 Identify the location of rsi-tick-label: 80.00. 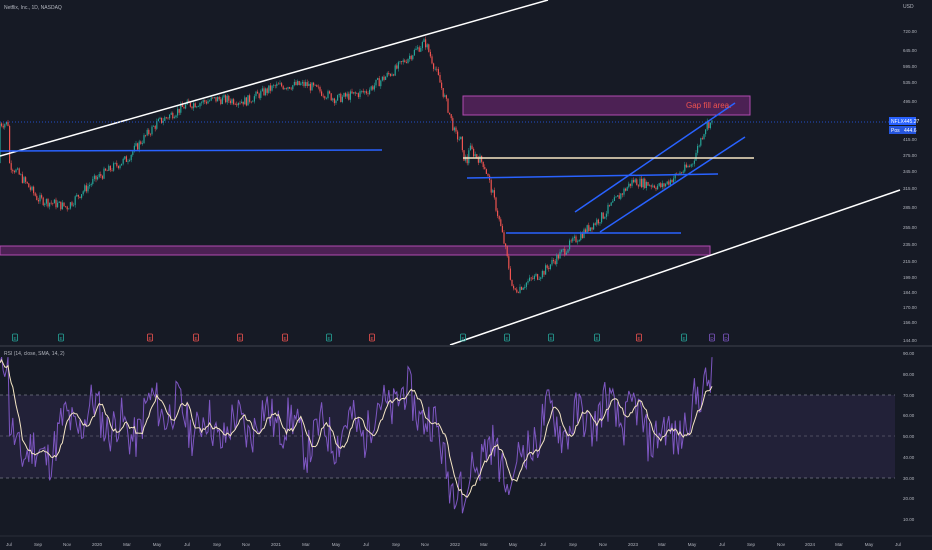
(909, 374).